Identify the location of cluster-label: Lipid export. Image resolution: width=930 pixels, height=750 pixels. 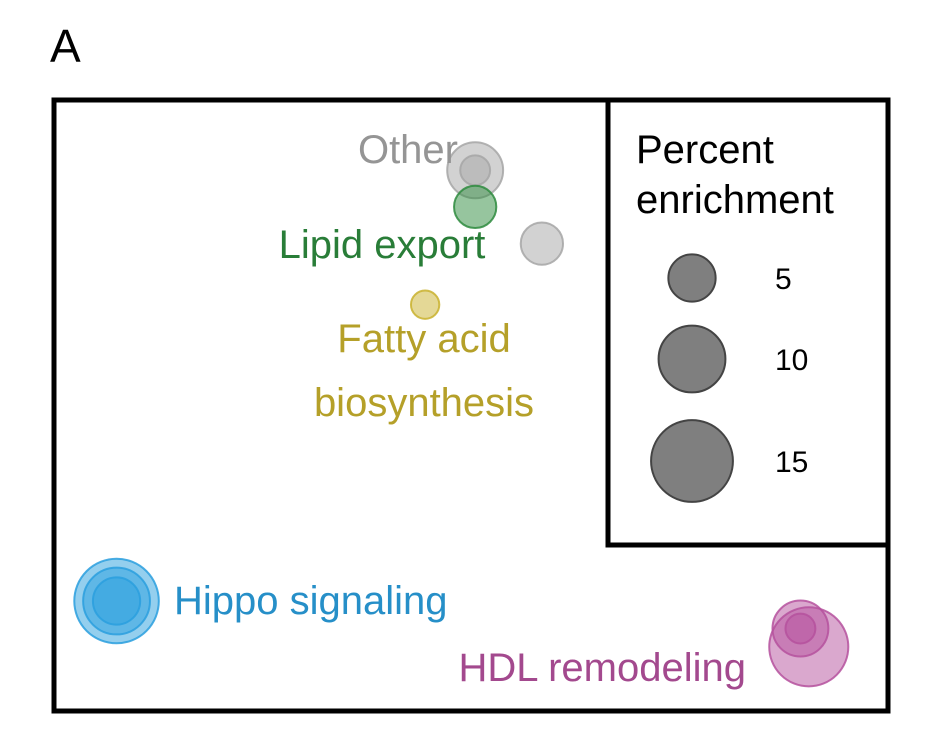
(382, 245).